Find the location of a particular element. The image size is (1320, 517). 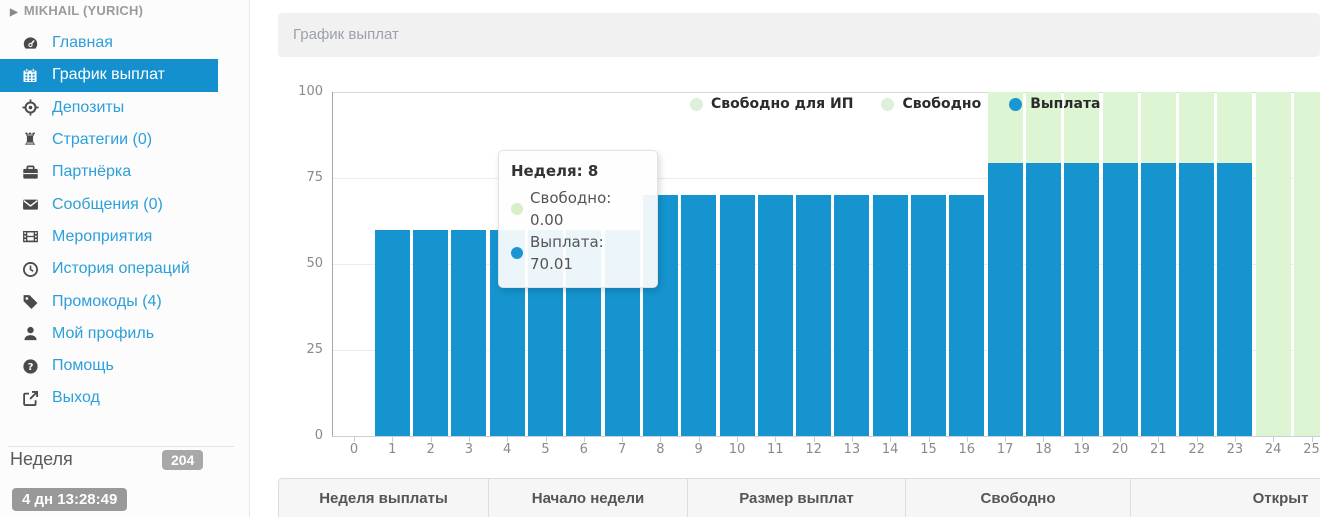

column-header-free: Свободно is located at coordinates (1018, 497).